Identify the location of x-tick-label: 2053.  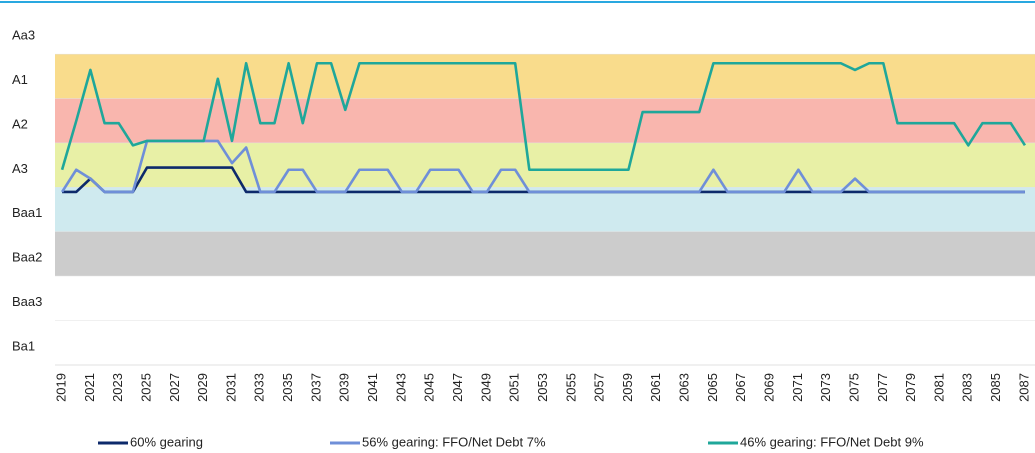
(542, 387).